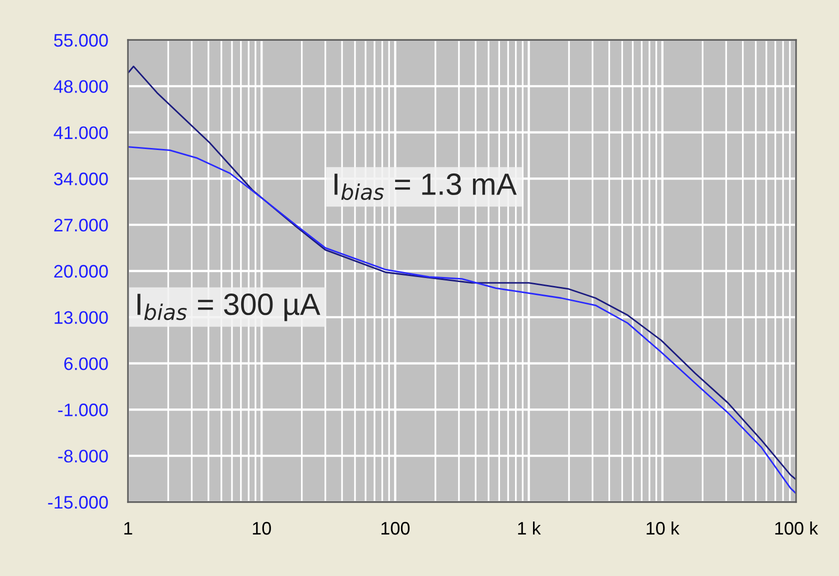 The image size is (839, 576). What do you see at coordinates (425, 186) in the screenshot?
I see `annotation: I$_{bias}$ = 1.3 mA` at bounding box center [425, 186].